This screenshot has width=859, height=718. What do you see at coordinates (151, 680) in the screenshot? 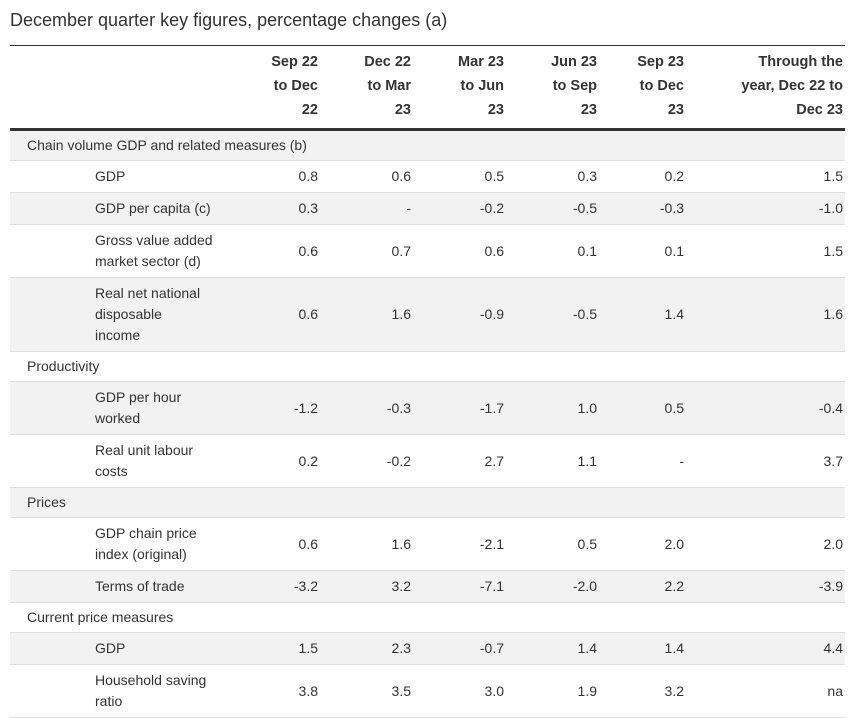
I see `row-label-line: Household saving` at bounding box center [151, 680].